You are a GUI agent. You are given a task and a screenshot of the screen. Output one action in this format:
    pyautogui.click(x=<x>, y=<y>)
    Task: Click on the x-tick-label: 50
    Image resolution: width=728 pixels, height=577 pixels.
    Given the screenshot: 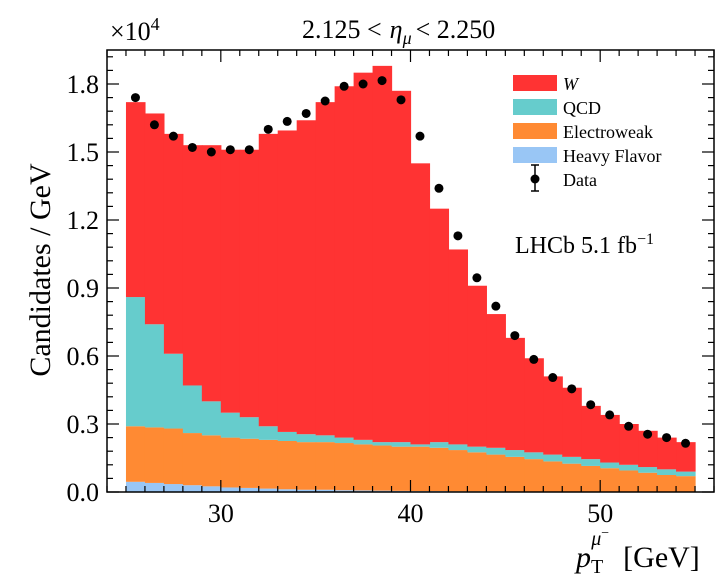 What is the action you would take?
    pyautogui.click(x=600, y=513)
    